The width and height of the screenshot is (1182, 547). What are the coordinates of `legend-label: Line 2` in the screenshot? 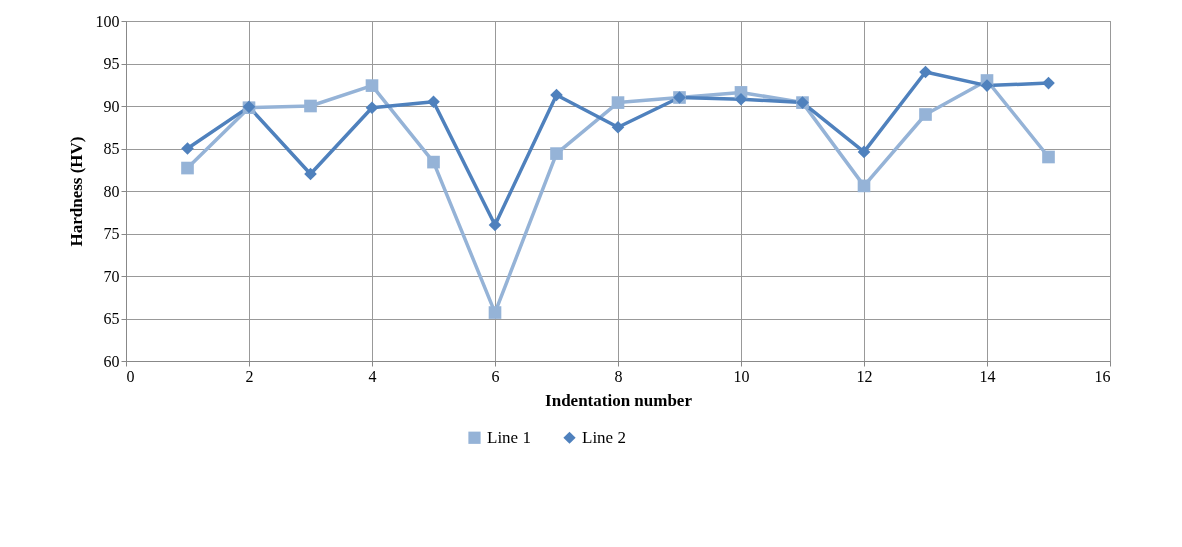 It's located at (604, 437).